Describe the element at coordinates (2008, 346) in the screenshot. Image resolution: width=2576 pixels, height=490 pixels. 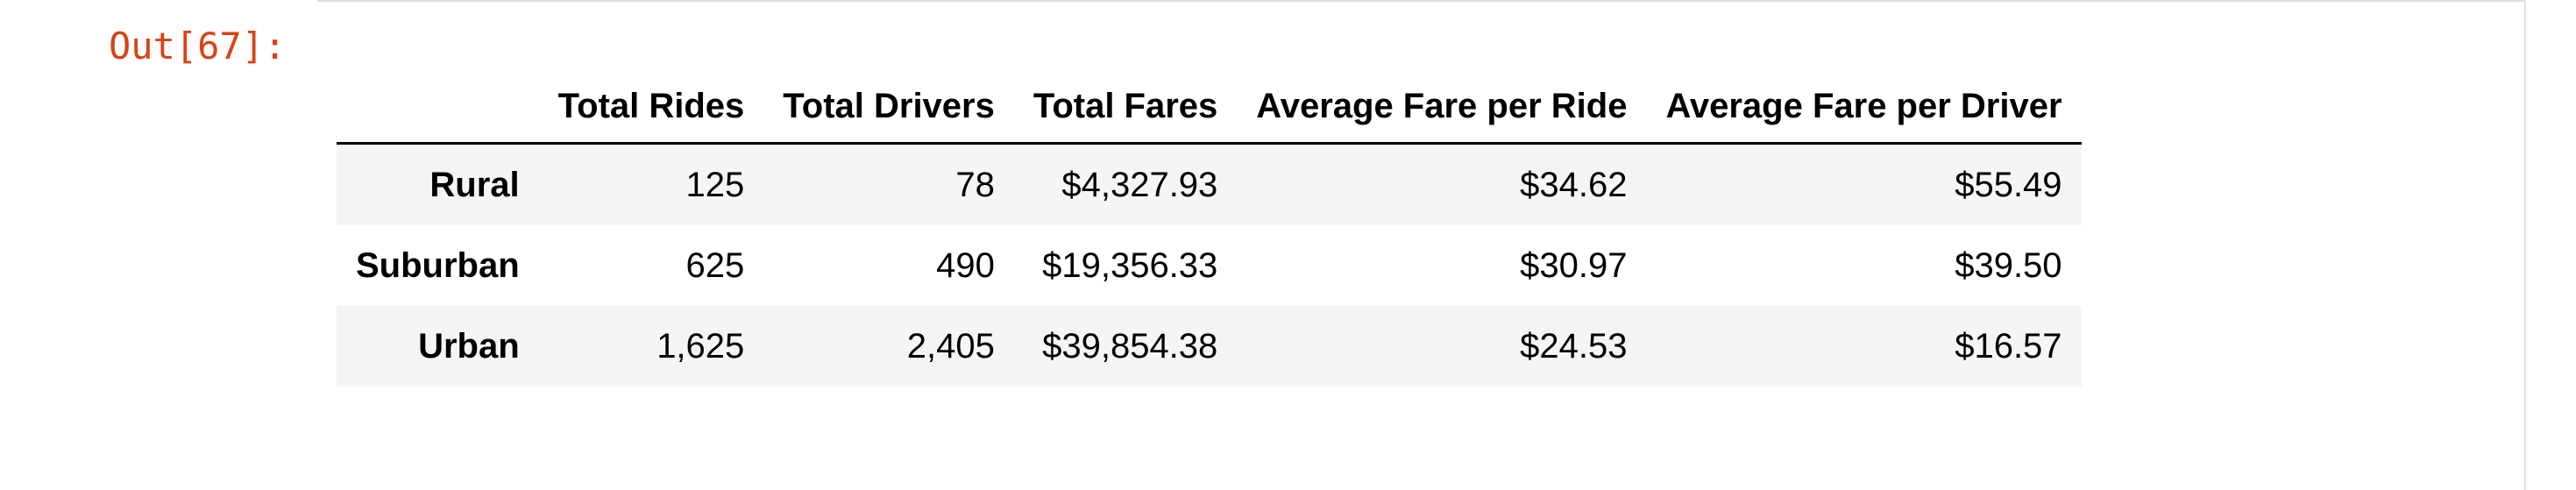
I see `table-cell: $16.57` at that location.